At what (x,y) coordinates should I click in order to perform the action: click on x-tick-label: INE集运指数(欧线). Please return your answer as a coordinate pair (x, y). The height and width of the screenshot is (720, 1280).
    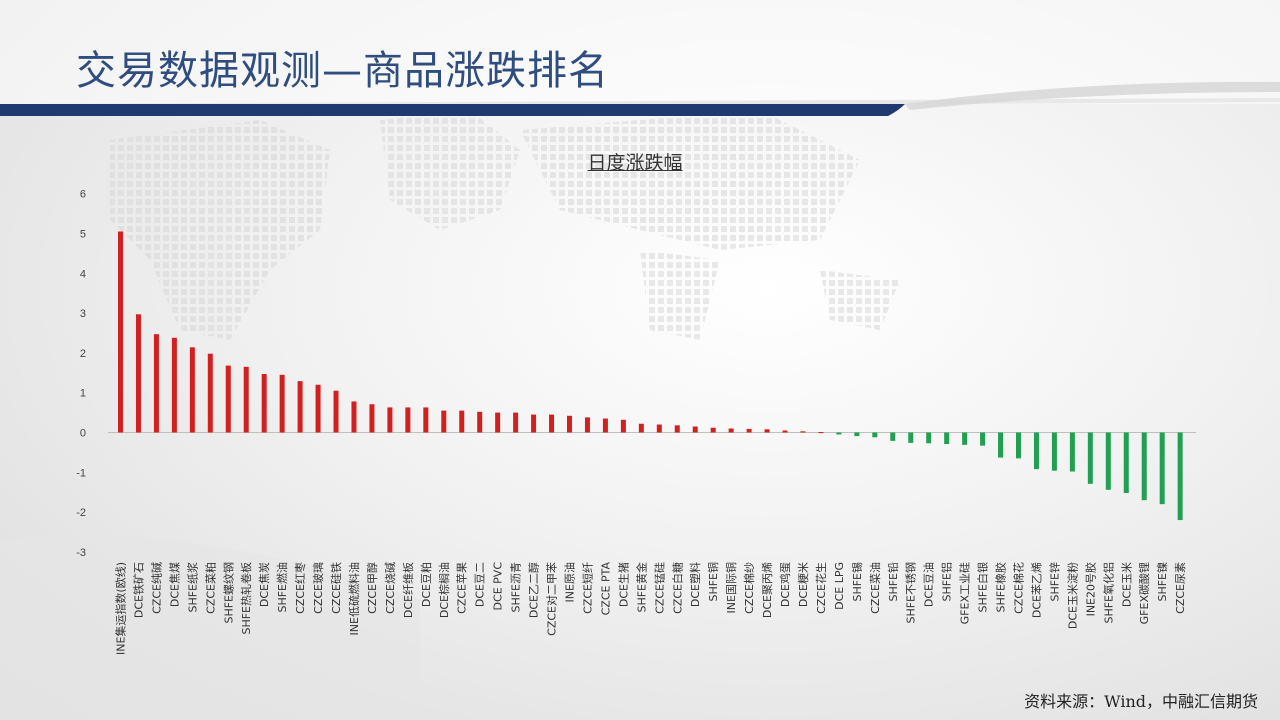
    Looking at the image, I should click on (121, 608).